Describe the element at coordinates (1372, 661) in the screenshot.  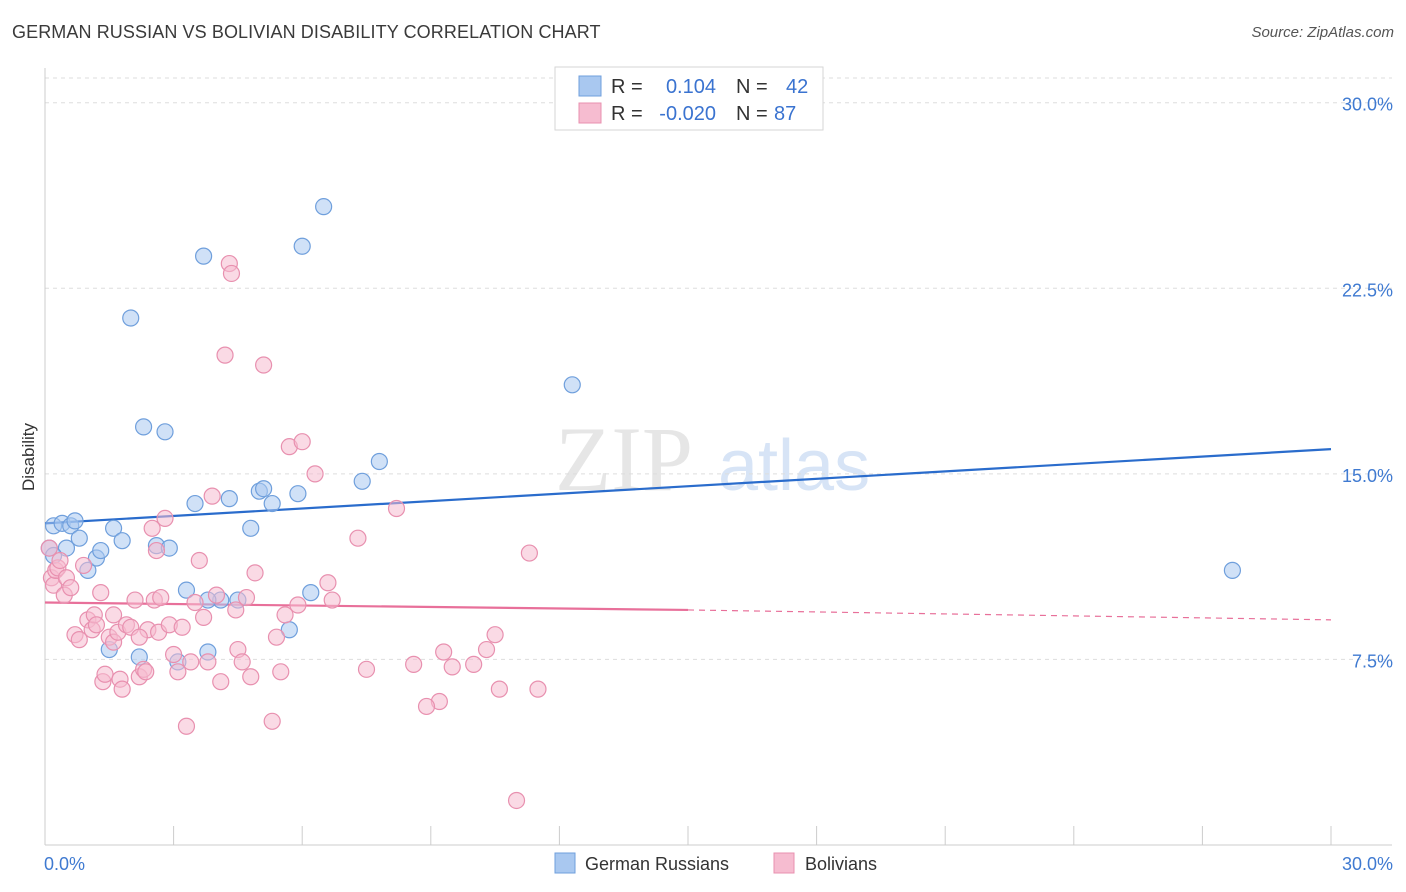
I see `y-tick-label: 7.5%` at that location.